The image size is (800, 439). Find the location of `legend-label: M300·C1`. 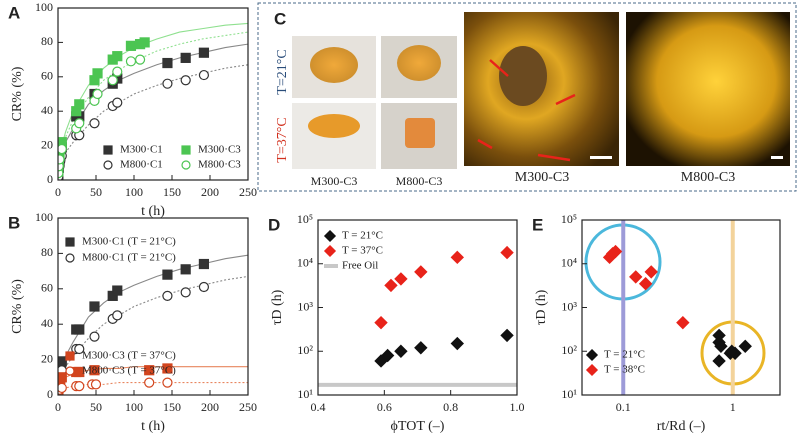

legend-label: M300·C1 is located at coordinates (141, 150).